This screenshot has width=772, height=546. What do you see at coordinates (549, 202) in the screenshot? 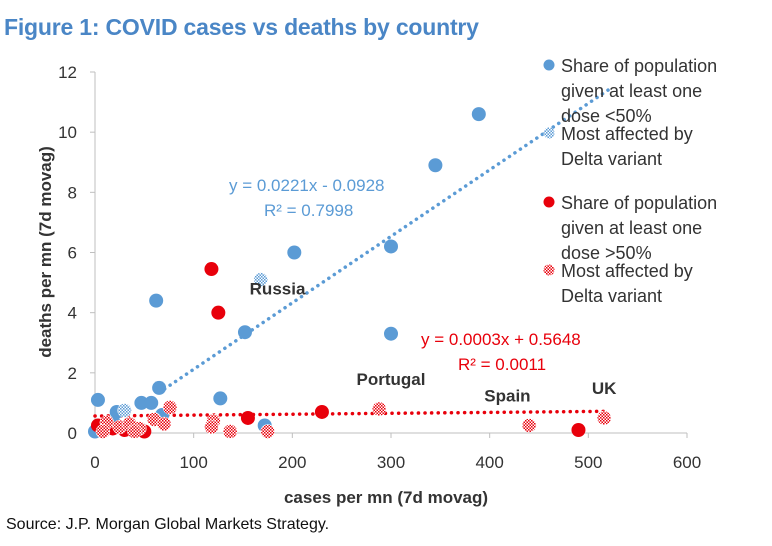
I see `legend-marker-solid-red` at bounding box center [549, 202].